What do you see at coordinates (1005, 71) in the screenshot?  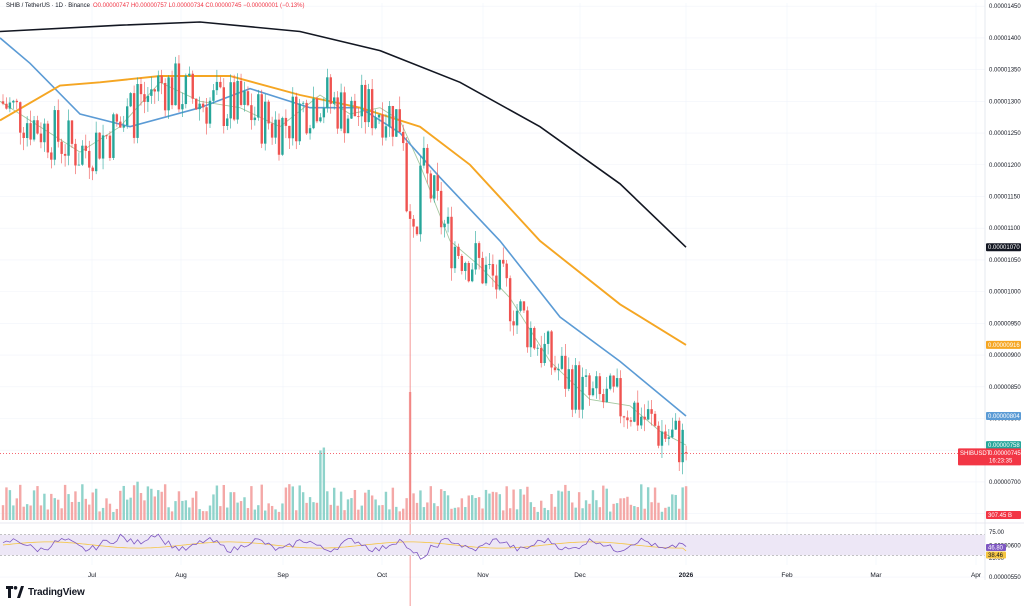 I see `price-tick-label: 0.00001350` at bounding box center [1005, 71].